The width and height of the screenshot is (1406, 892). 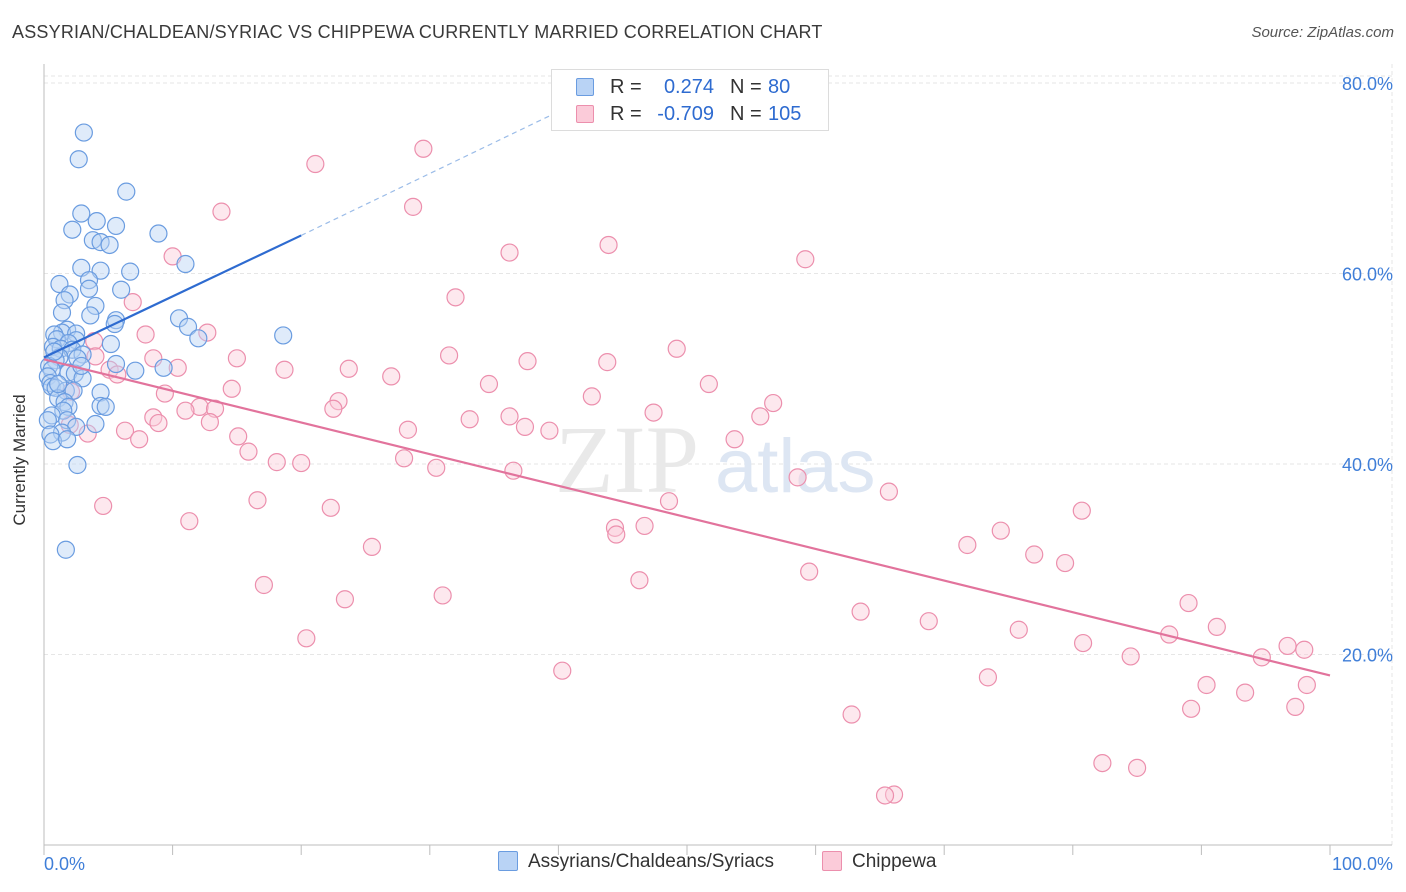 I want to click on x-tick-label: 0.0%, so click(x=64, y=864).